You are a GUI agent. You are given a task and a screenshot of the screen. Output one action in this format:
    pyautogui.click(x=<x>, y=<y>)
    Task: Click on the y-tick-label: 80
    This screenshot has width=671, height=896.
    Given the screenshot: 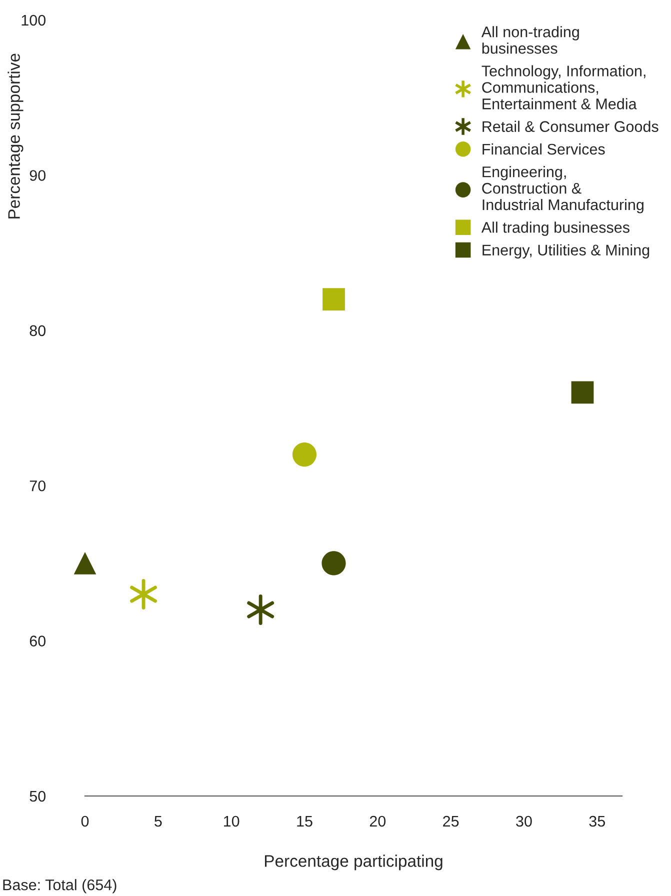 What is the action you would take?
    pyautogui.click(x=38, y=330)
    